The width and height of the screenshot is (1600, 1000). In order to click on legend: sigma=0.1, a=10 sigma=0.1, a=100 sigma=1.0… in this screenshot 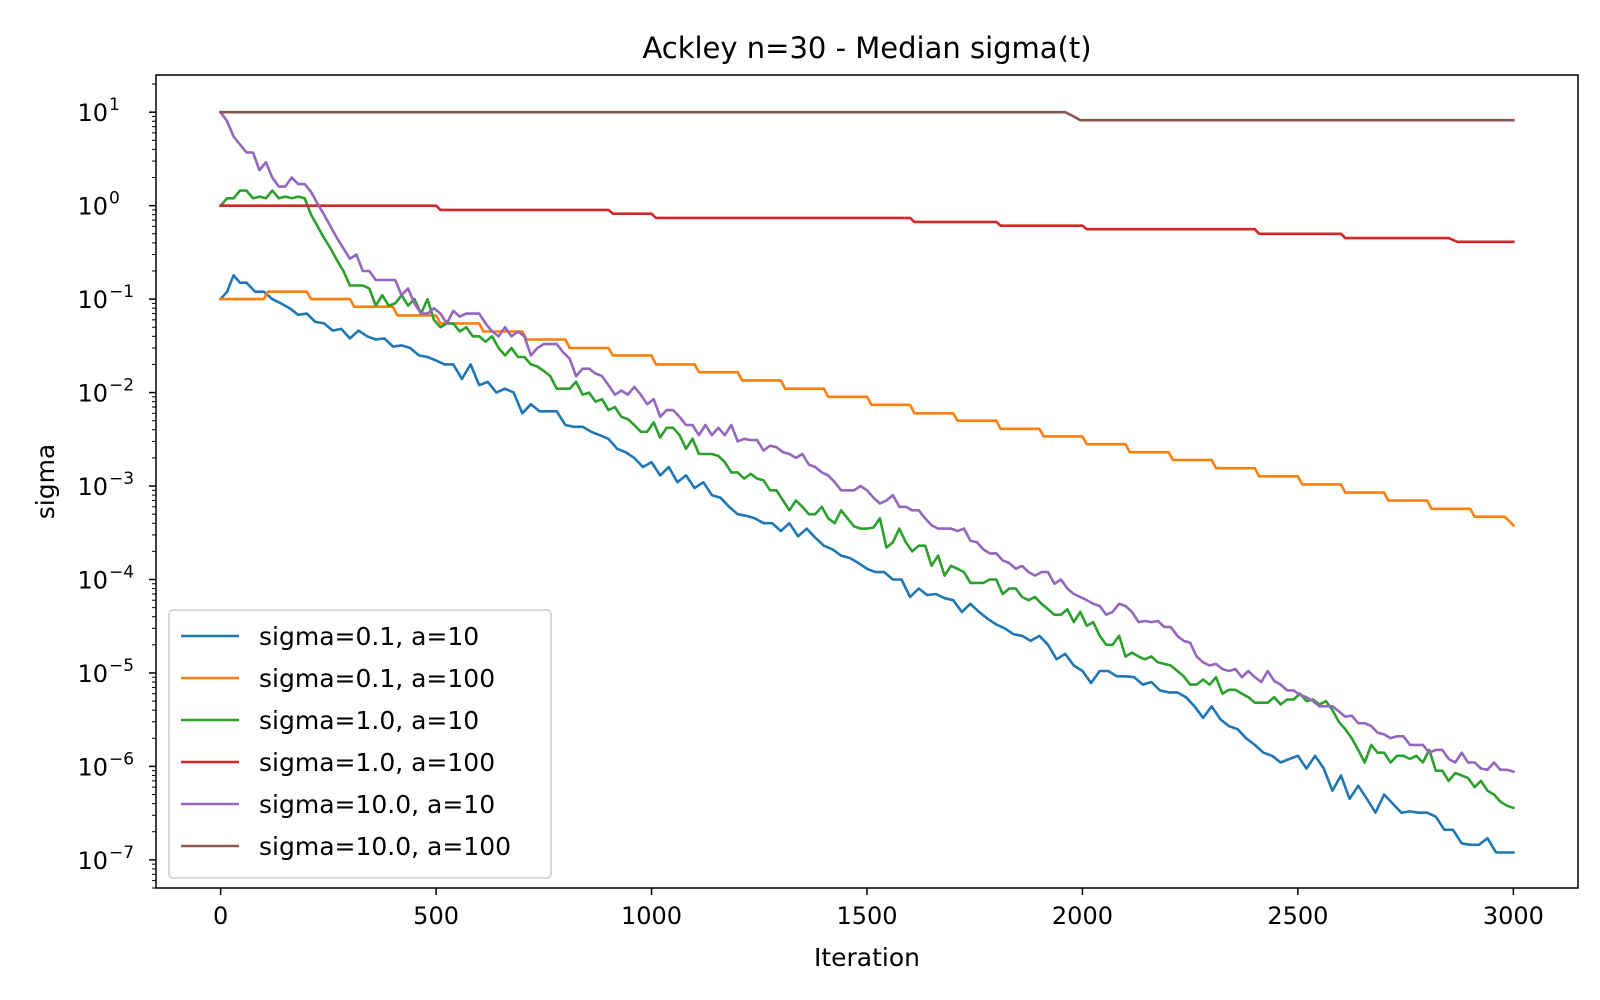, I will do `click(360, 744)`.